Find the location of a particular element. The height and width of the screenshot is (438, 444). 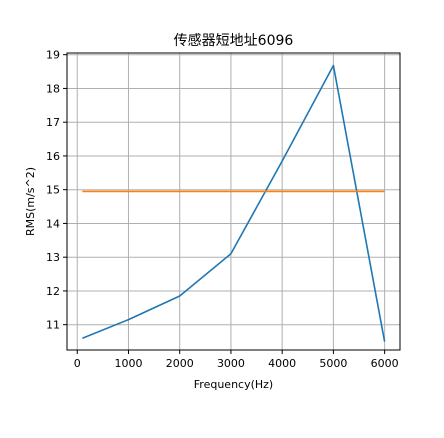

y-tick-label: 19 is located at coordinates (53, 55).